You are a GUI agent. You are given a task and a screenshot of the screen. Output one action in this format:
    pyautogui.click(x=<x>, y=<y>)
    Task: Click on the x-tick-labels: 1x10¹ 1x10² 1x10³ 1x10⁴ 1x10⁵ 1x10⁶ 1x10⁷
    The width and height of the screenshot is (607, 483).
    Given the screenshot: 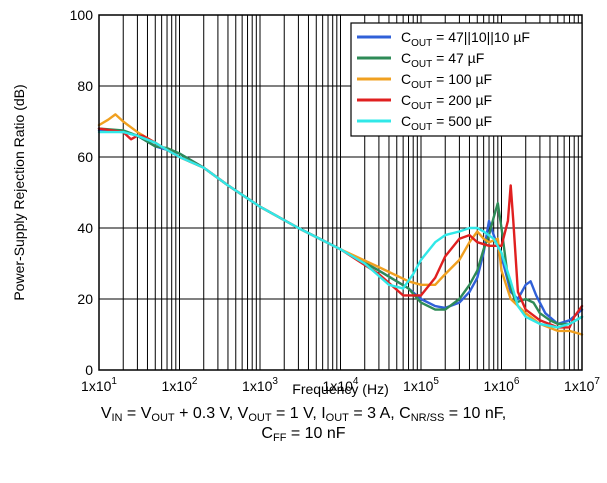 What is the action you would take?
    pyautogui.click(x=340, y=385)
    